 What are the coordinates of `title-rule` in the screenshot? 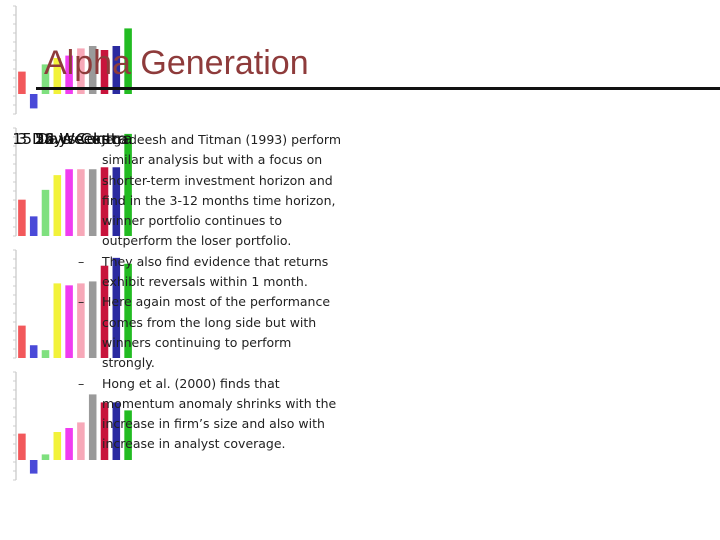 It's located at (378, 88).